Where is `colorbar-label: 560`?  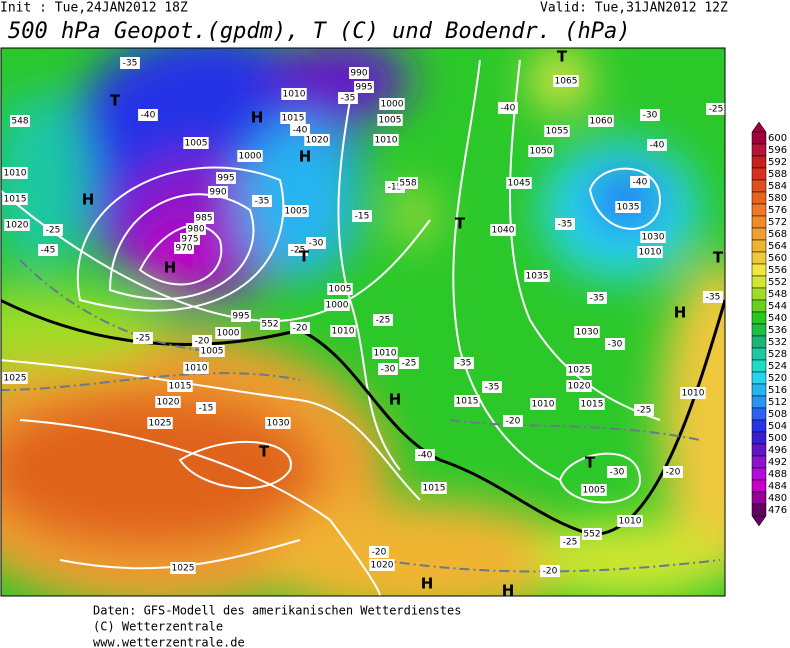 colorbar-label: 560 is located at coordinates (777, 258).